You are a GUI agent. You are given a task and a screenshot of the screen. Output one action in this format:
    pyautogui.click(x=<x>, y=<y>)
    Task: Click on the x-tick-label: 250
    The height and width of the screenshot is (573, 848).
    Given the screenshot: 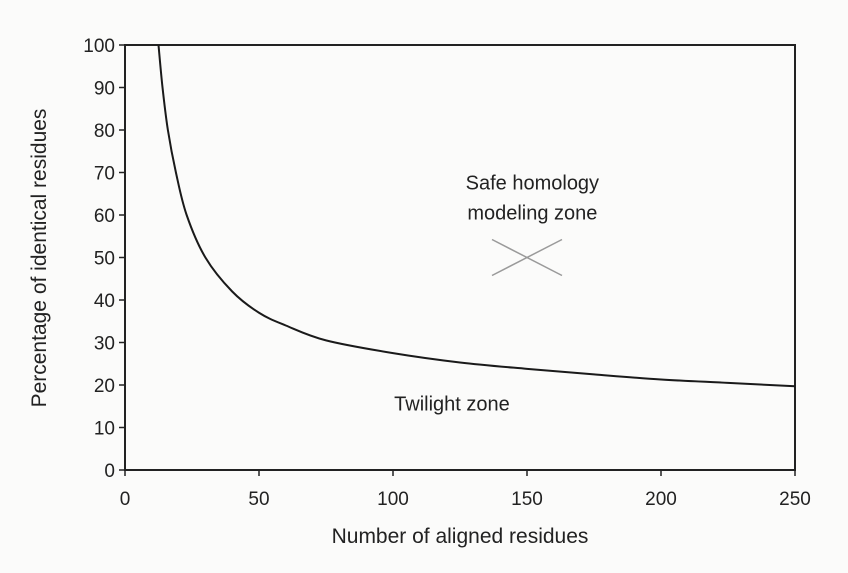 What is the action you would take?
    pyautogui.click(x=795, y=499)
    